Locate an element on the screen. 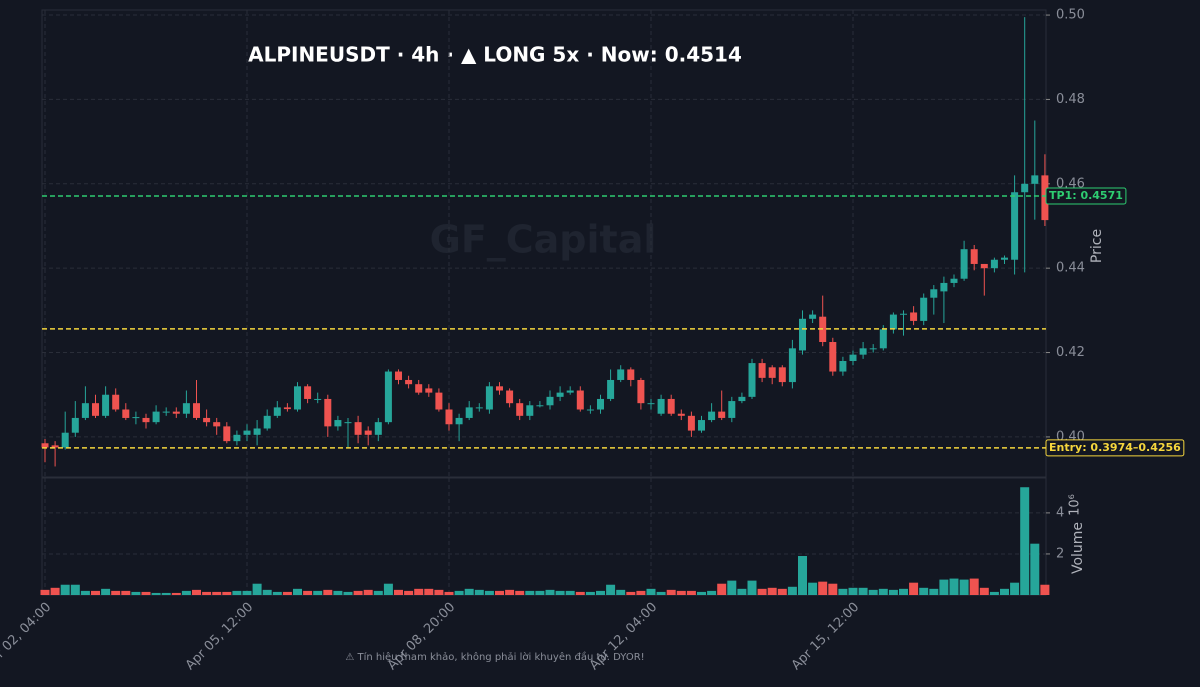 This screenshot has height=687, width=1200. volume-tick-label: 2 is located at coordinates (1060, 553).